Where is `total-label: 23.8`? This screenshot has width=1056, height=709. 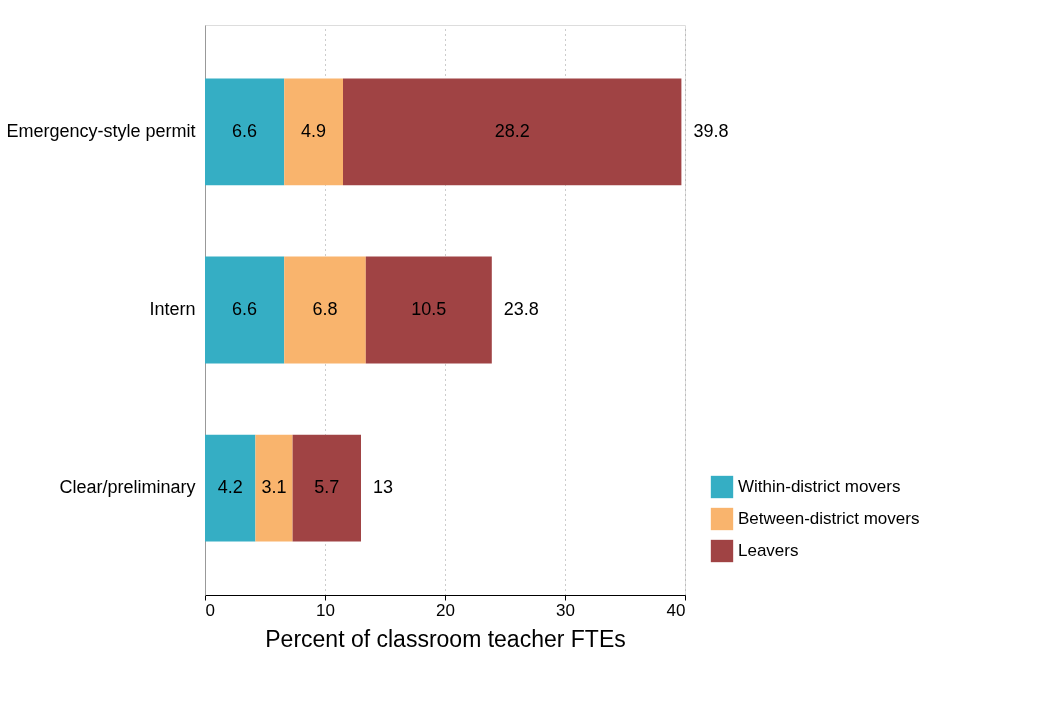
total-label: 23.8 is located at coordinates (521, 309).